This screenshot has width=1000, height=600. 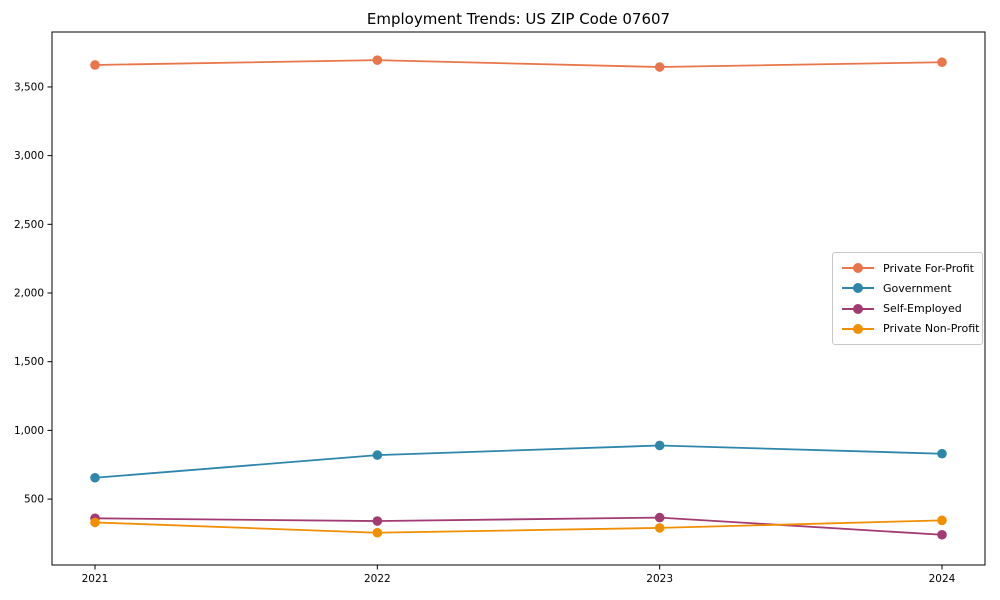 What do you see at coordinates (659, 67) in the screenshot?
I see `data-point-private-for-profit-2023` at bounding box center [659, 67].